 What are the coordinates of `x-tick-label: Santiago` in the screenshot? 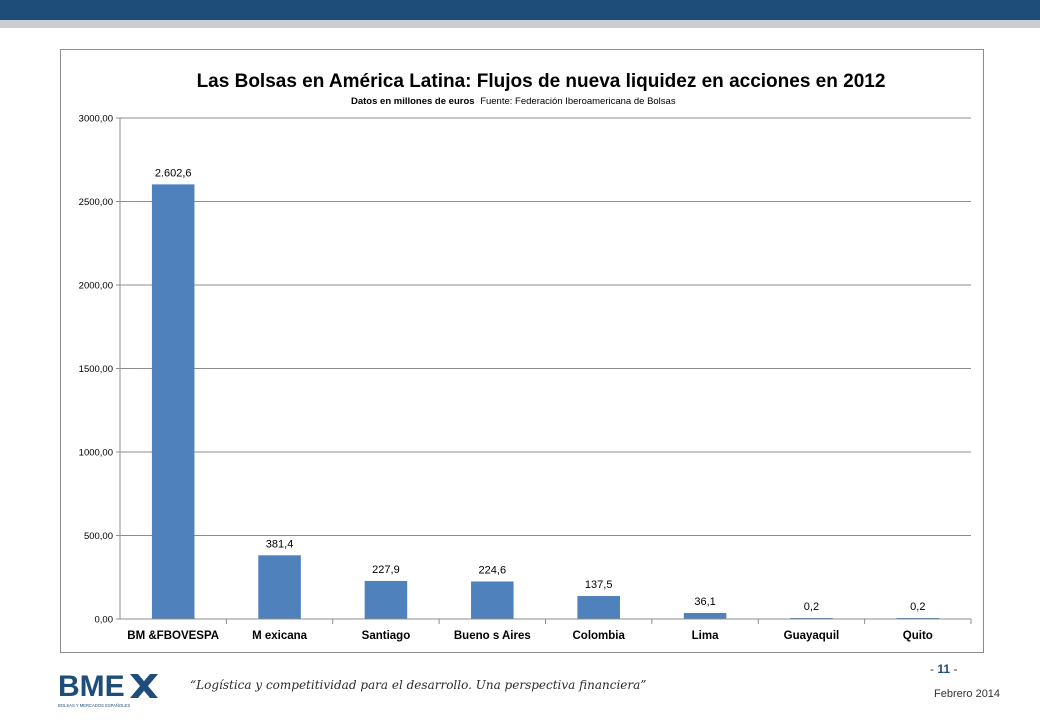 It's located at (386, 636).